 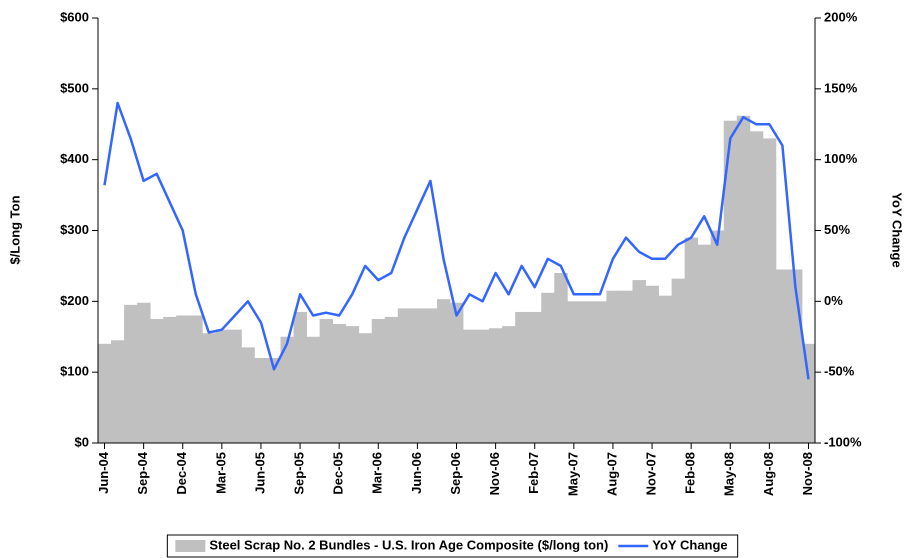 What do you see at coordinates (833, 300) in the screenshot?
I see `y2-tick-label: 0%` at bounding box center [833, 300].